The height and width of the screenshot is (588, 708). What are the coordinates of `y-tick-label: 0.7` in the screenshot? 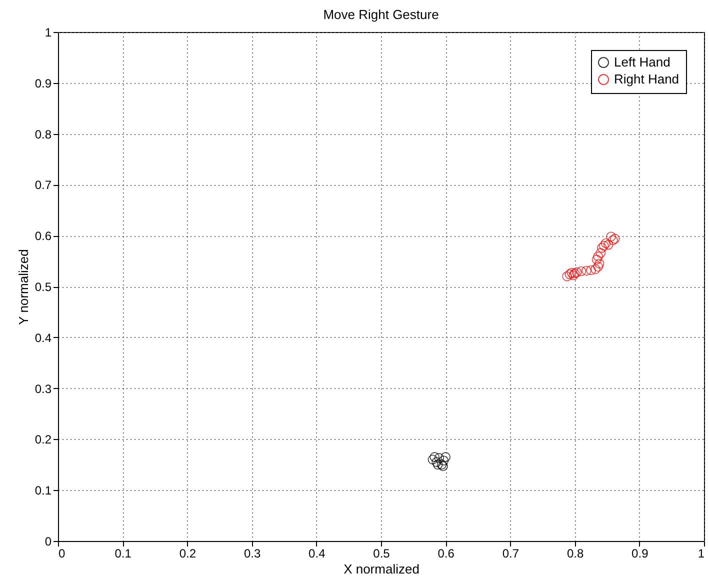 It's located at (43, 185).